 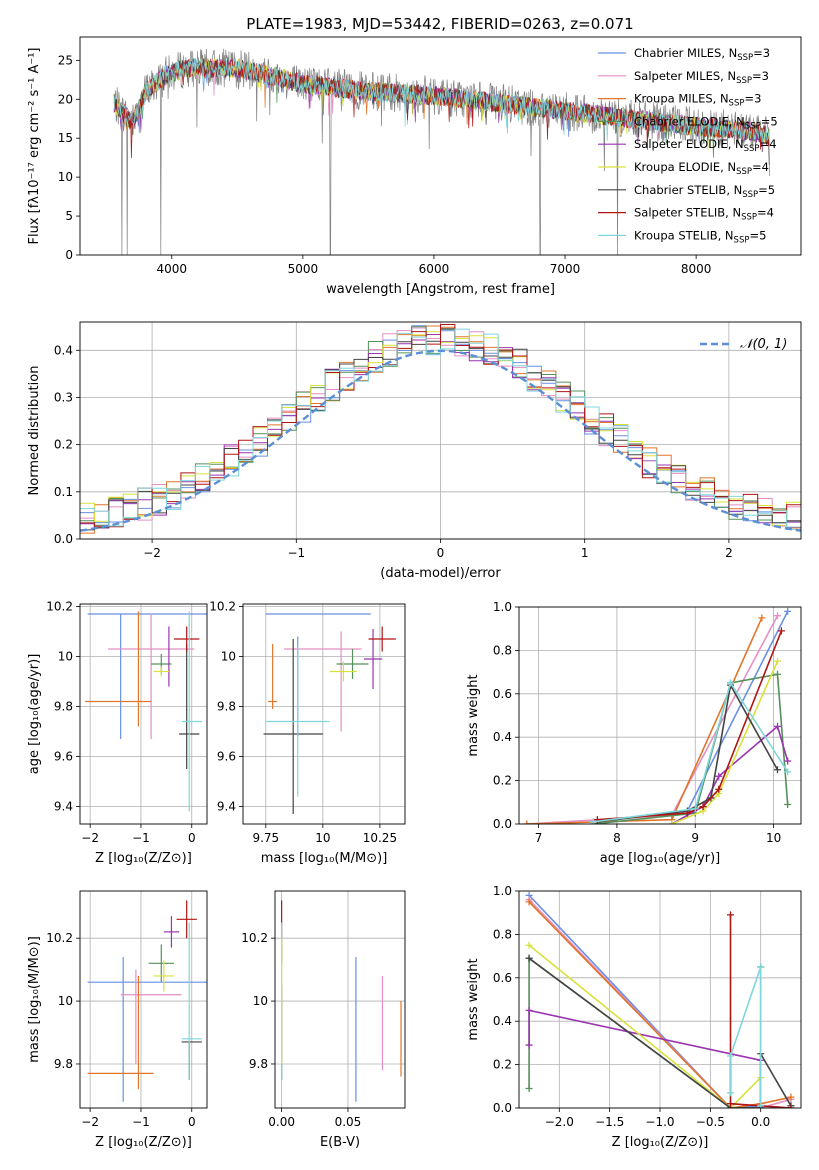 I want to click on y-axis-label: mass weight, so click(x=473, y=999).